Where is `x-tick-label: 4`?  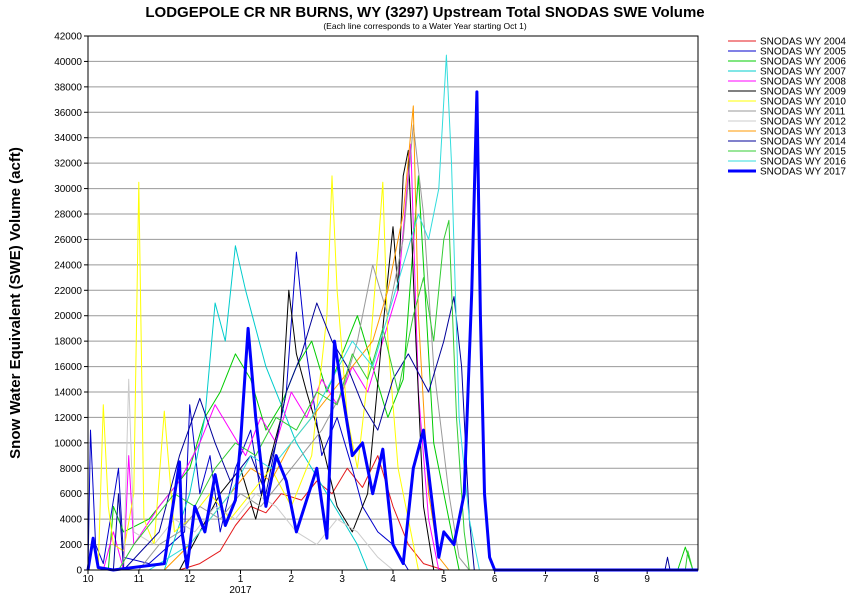 x-tick-label: 4 is located at coordinates (393, 579).